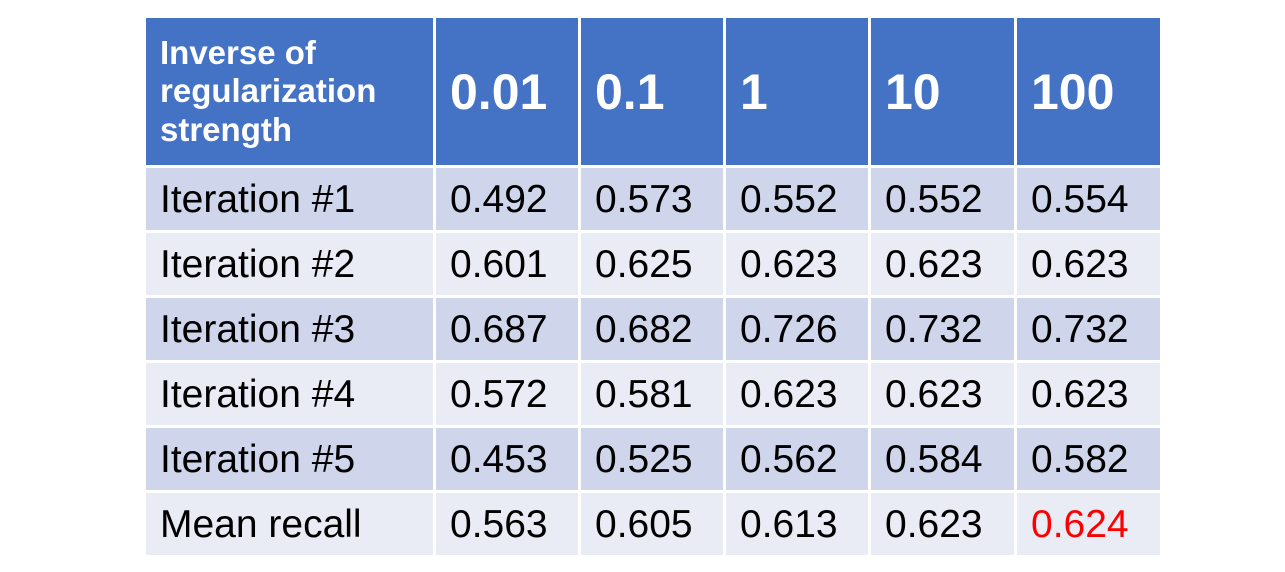  What do you see at coordinates (289, 524) in the screenshot?
I see `row-label-cell: Mean recall` at bounding box center [289, 524].